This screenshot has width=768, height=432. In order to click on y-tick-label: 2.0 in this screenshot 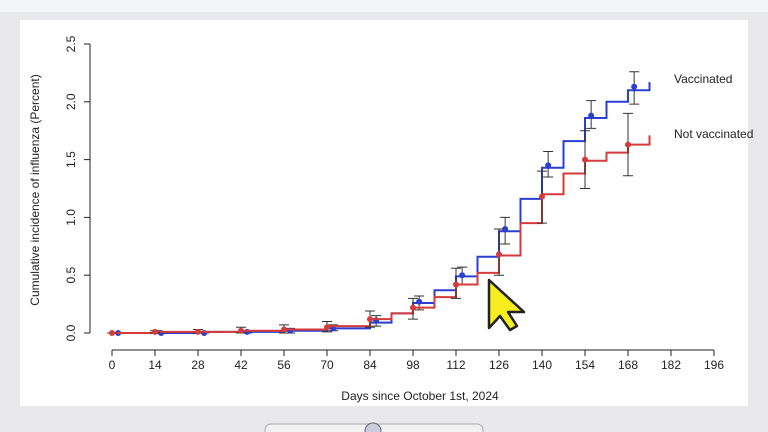, I will do `click(71, 101)`.